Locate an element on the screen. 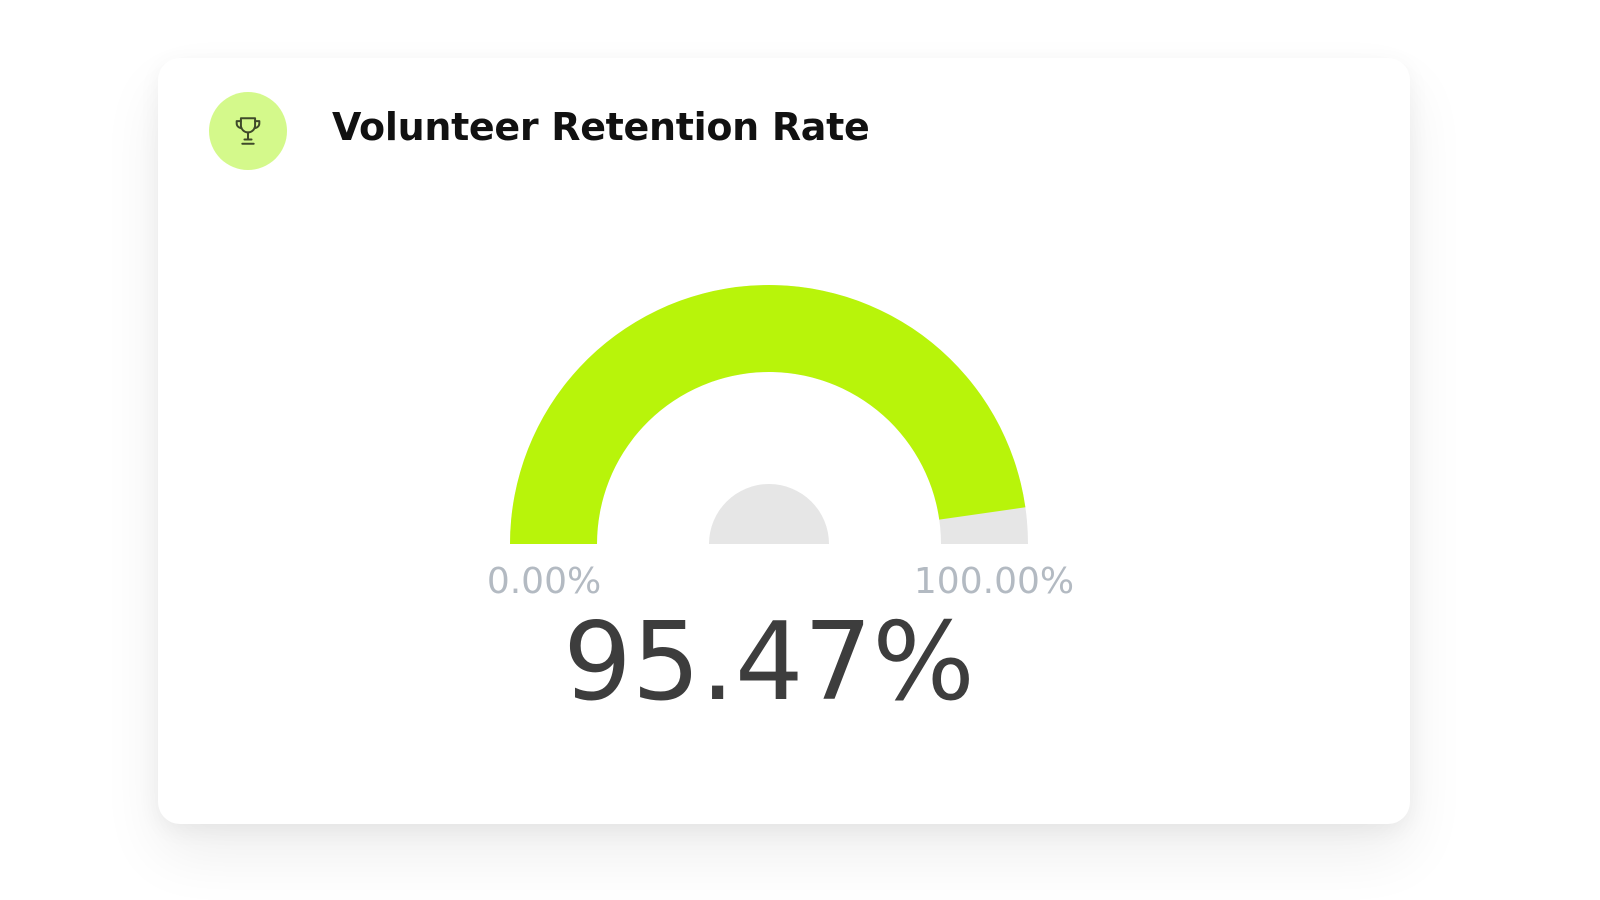 The width and height of the screenshot is (1600, 900). trophy-icon-badge is located at coordinates (248, 131).